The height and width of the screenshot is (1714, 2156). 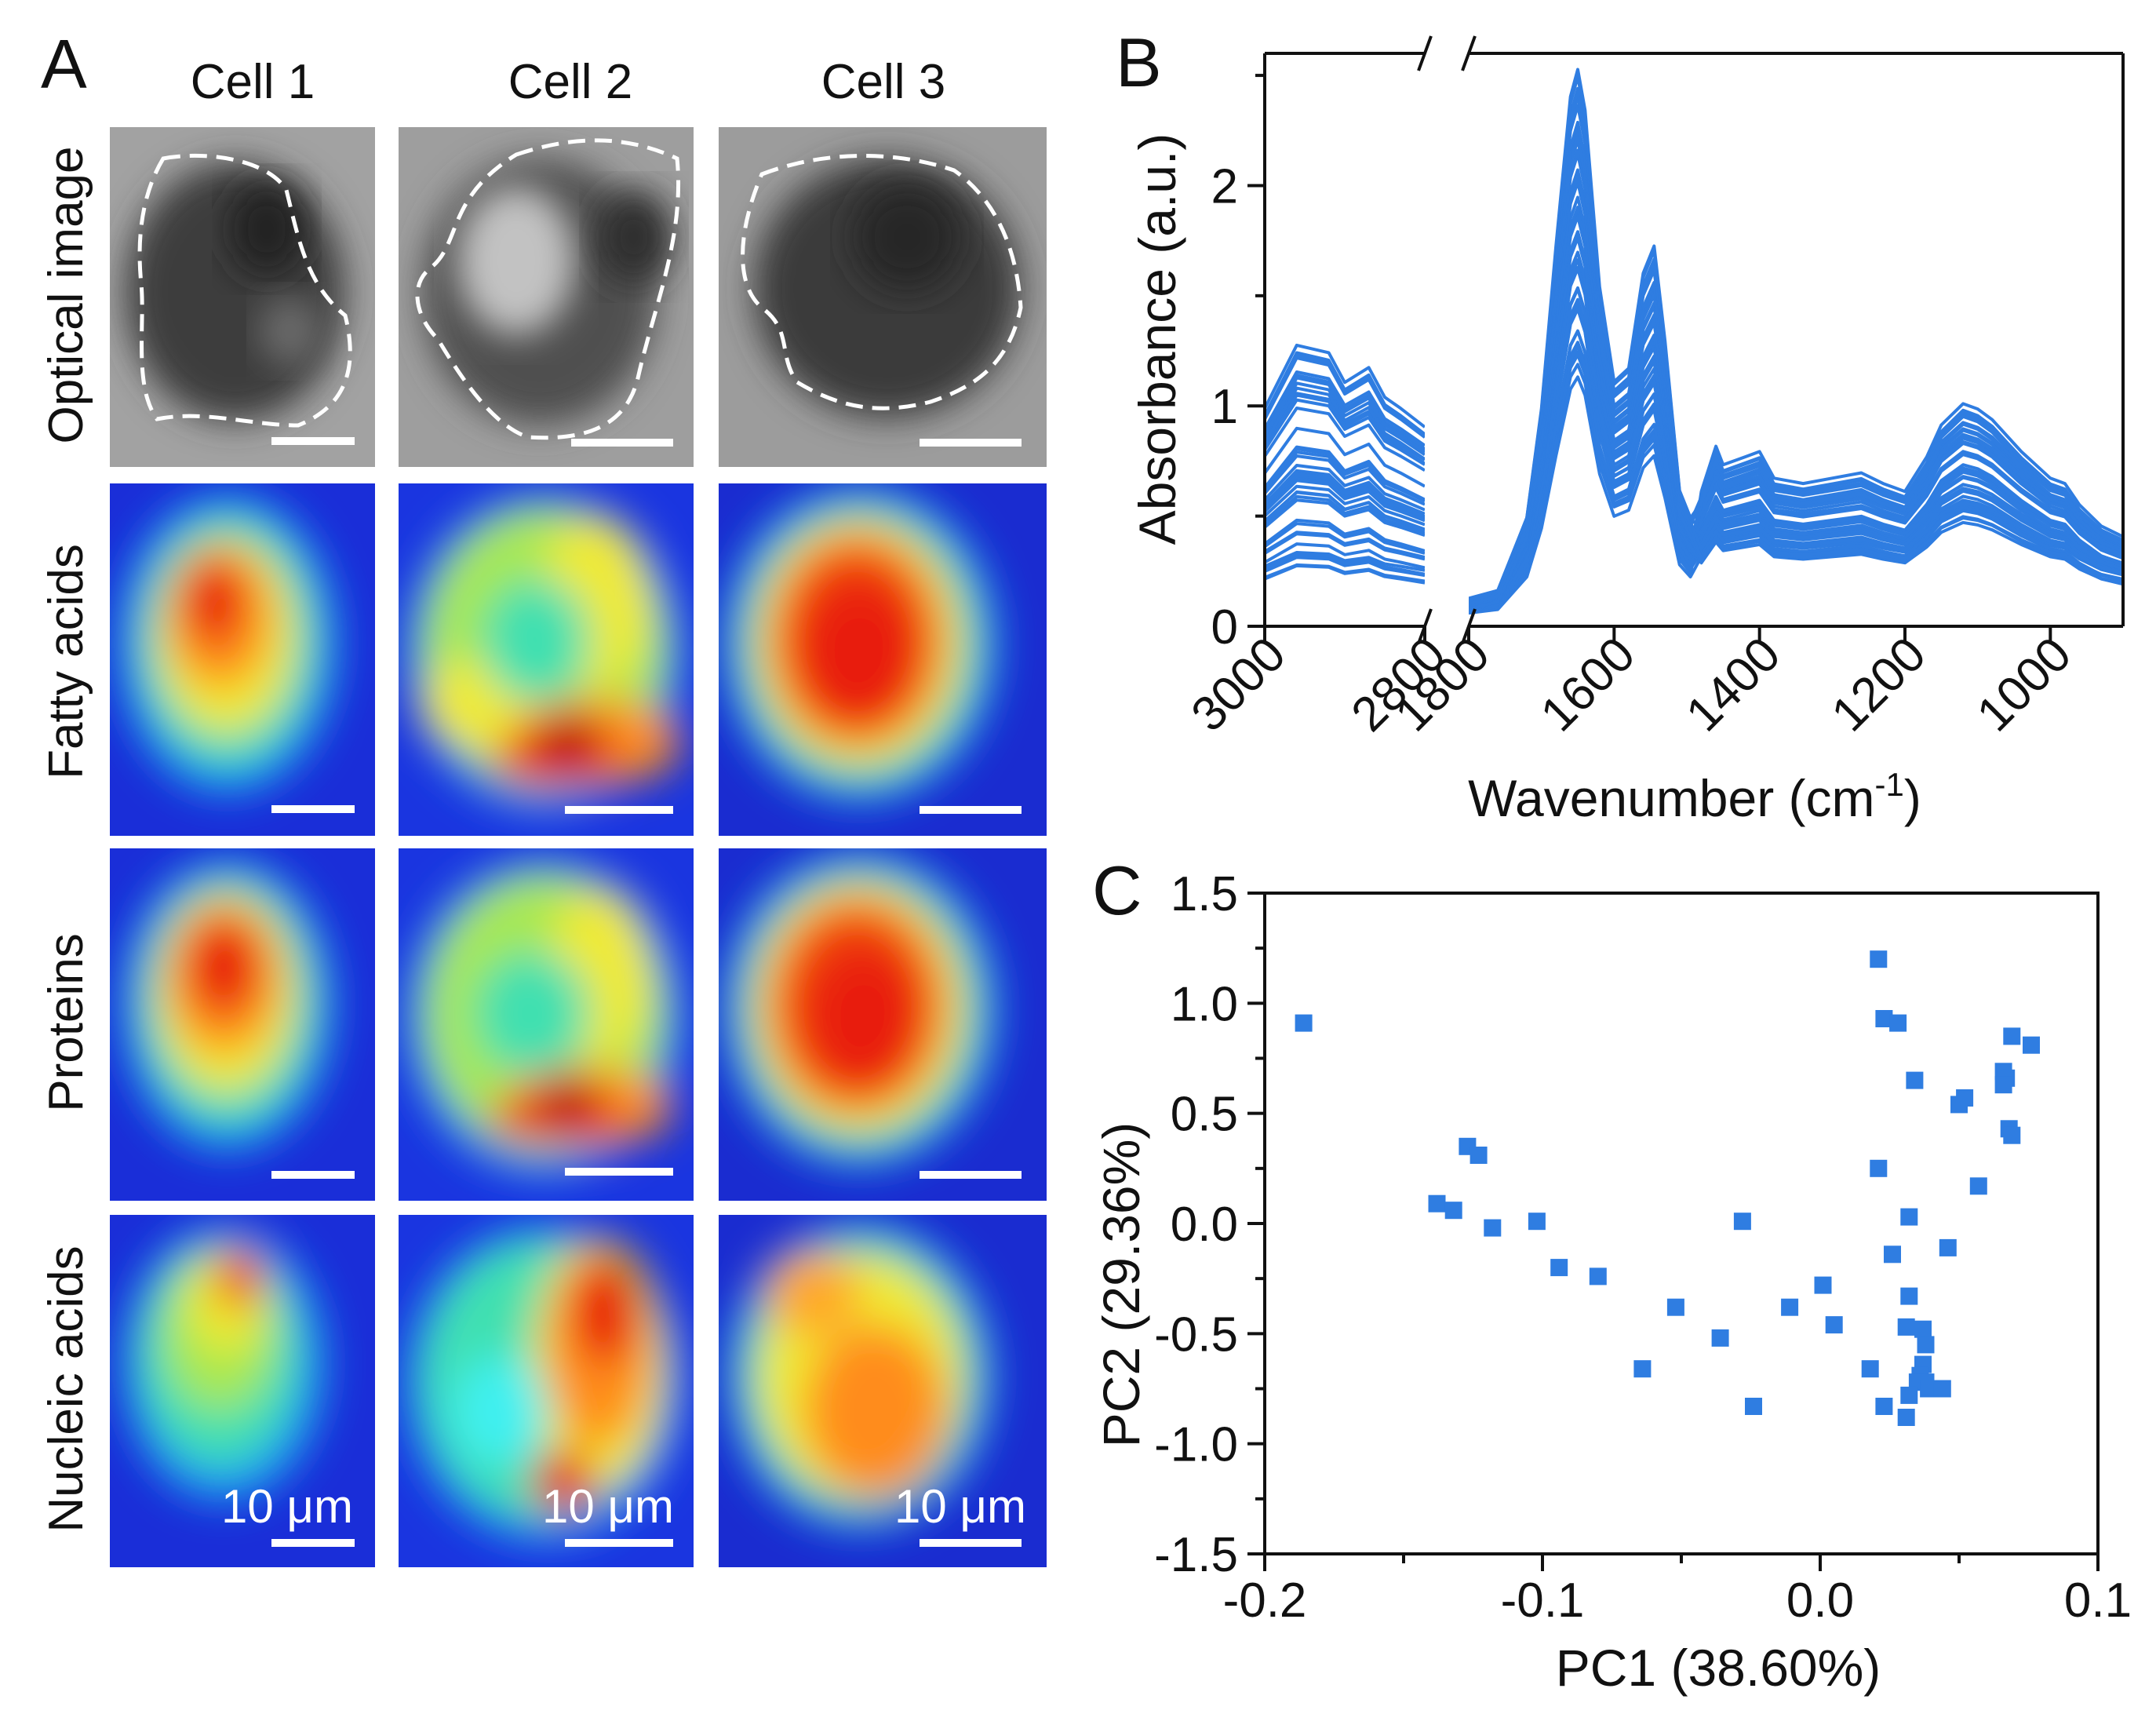 What do you see at coordinates (1425, 53) in the screenshot?
I see `axis-break-mark` at bounding box center [1425, 53].